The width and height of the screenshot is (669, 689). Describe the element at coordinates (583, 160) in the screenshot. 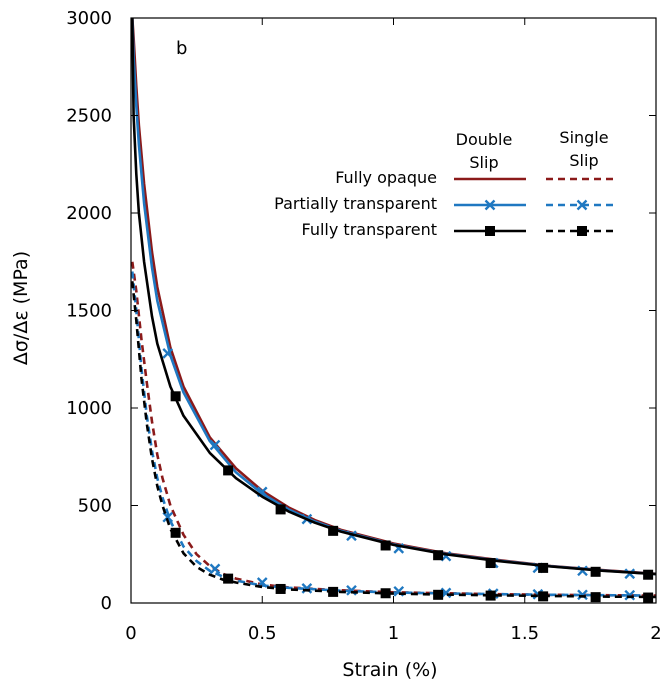

I see `legend-header-single-line2: Slip` at that location.